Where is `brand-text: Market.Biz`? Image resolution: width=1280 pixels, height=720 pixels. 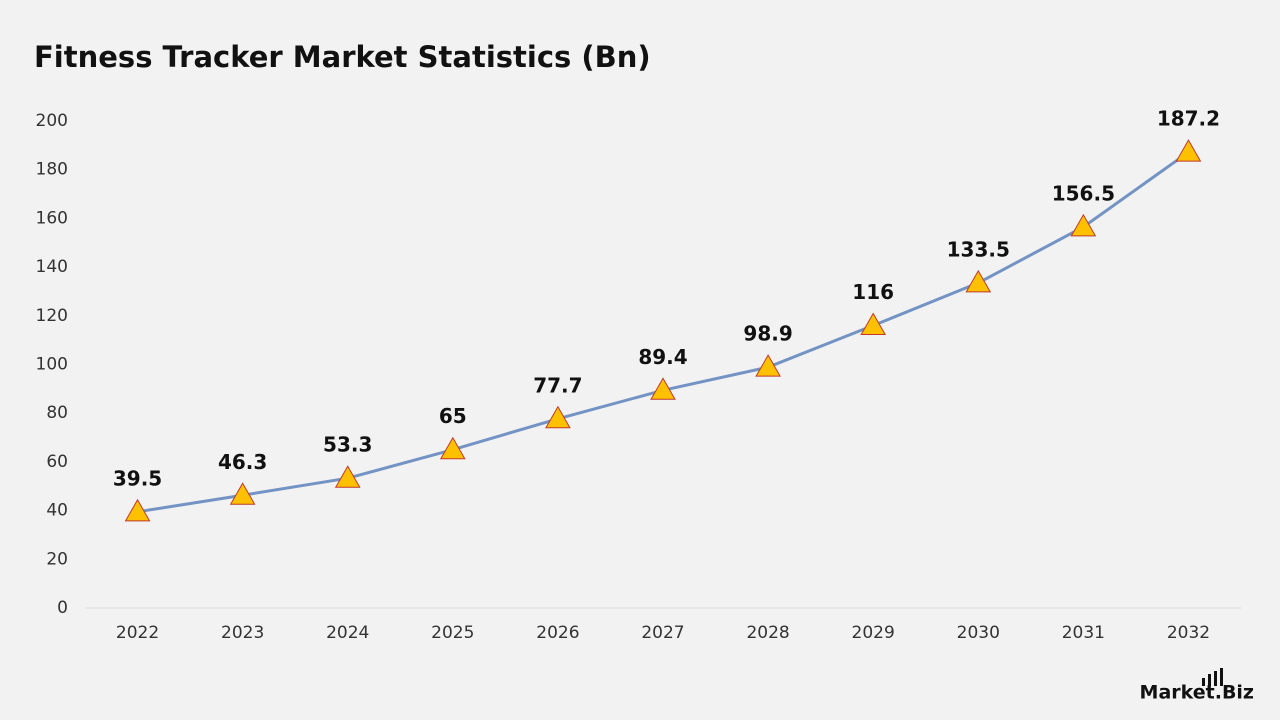 brand-text: Market.Biz is located at coordinates (1197, 693).